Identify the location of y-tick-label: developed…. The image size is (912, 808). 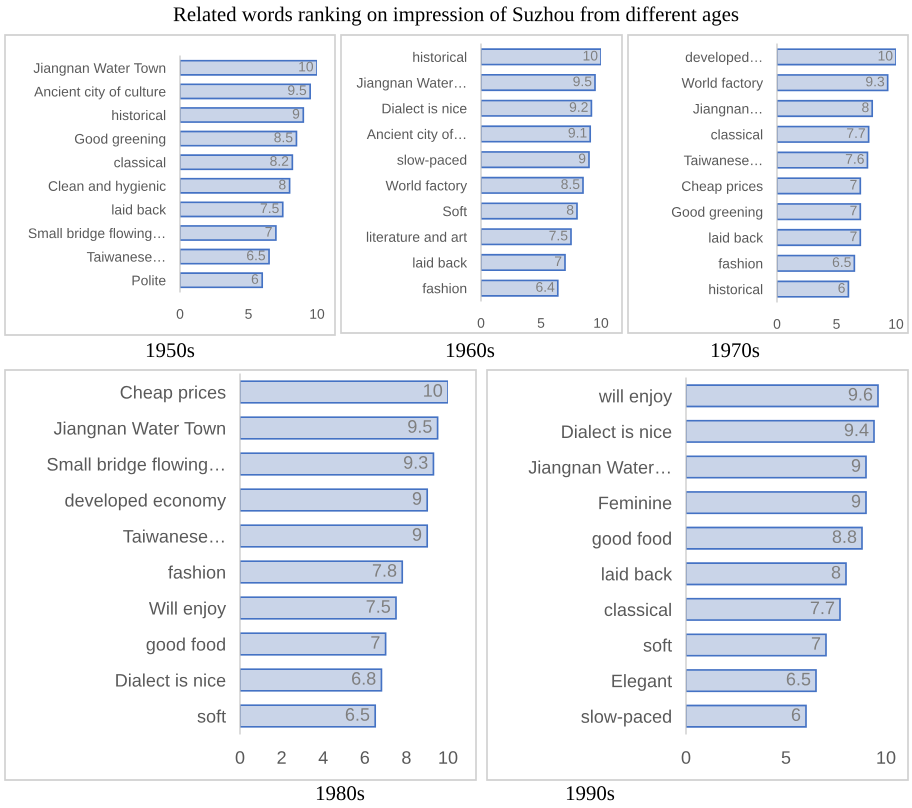
(724, 58).